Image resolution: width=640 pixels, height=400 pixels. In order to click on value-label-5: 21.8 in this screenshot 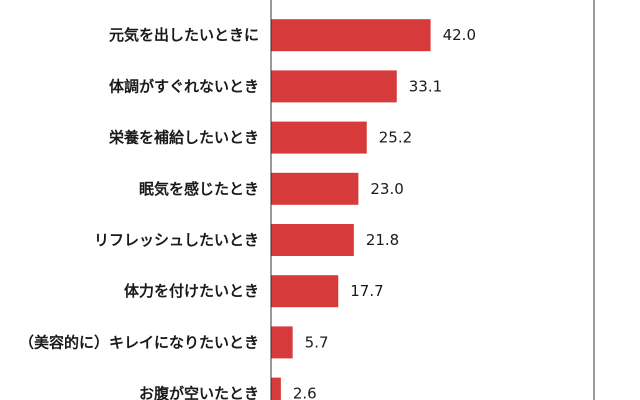, I will do `click(382, 240)`.